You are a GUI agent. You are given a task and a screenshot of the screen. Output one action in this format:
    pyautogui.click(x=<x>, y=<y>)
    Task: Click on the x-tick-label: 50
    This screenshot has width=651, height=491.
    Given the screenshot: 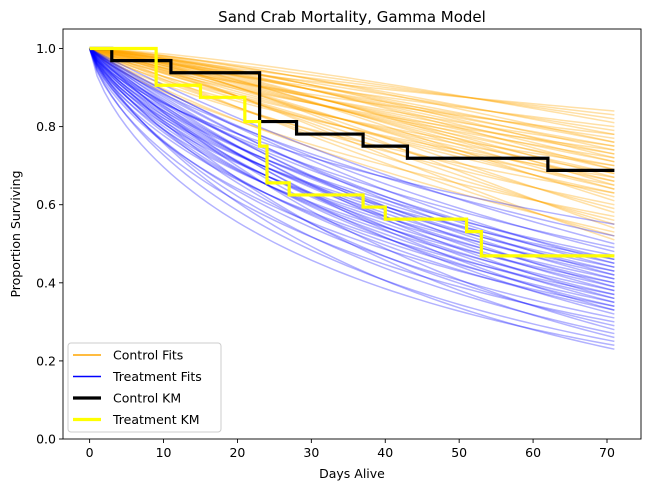 What is the action you would take?
    pyautogui.click(x=459, y=452)
    